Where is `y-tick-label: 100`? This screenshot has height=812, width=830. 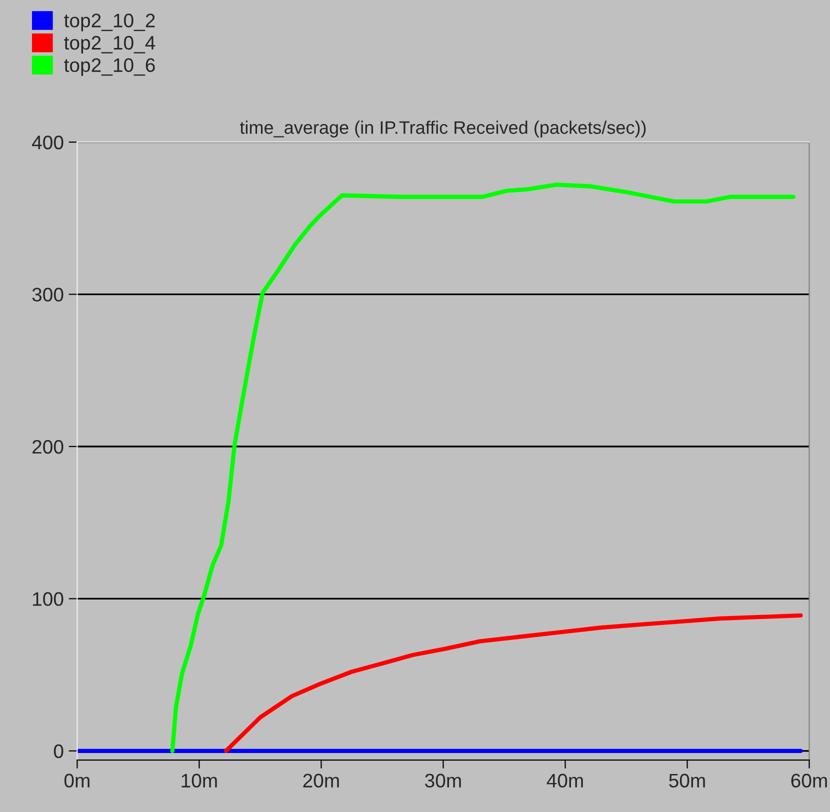 y-tick-label: 100 is located at coordinates (48, 599).